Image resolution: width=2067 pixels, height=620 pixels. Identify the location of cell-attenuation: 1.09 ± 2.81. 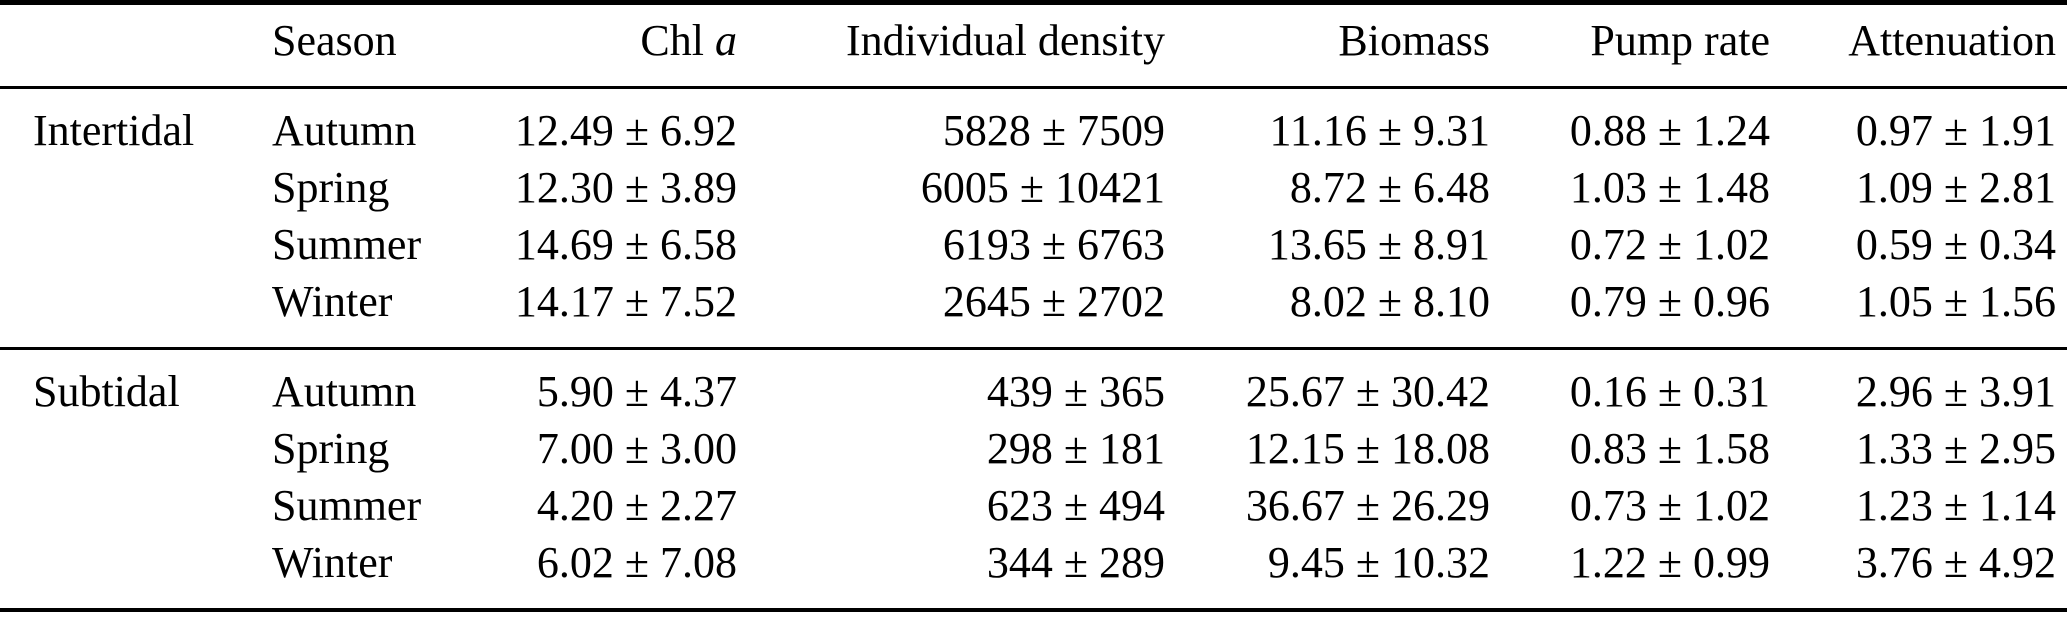
(1955, 187).